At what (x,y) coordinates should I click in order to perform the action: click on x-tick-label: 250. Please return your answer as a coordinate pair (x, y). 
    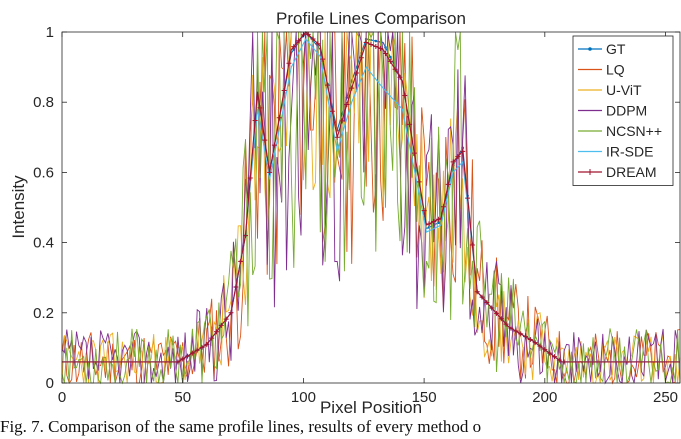
    Looking at the image, I should click on (665, 397).